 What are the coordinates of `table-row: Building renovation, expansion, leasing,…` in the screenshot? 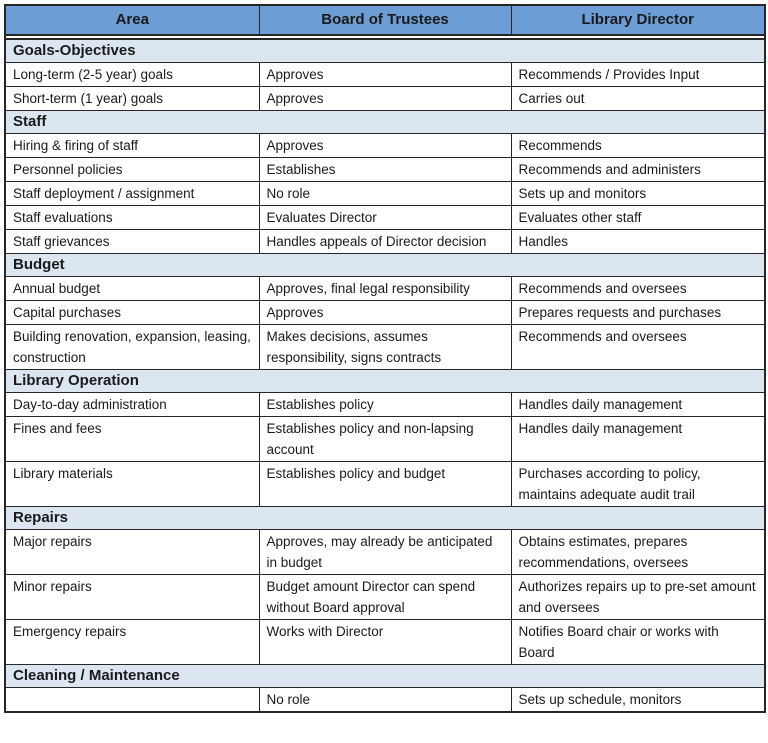 It's located at (385, 347).